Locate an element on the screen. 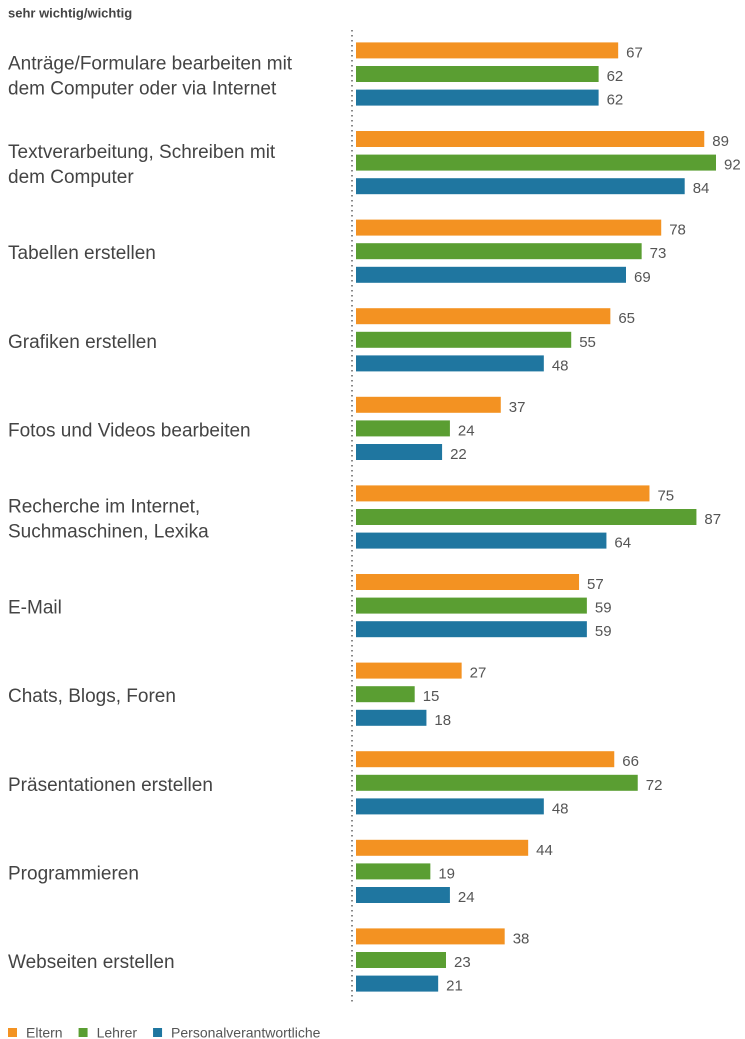 This screenshot has height=1039, width=745. value-label: 37 is located at coordinates (517, 407).